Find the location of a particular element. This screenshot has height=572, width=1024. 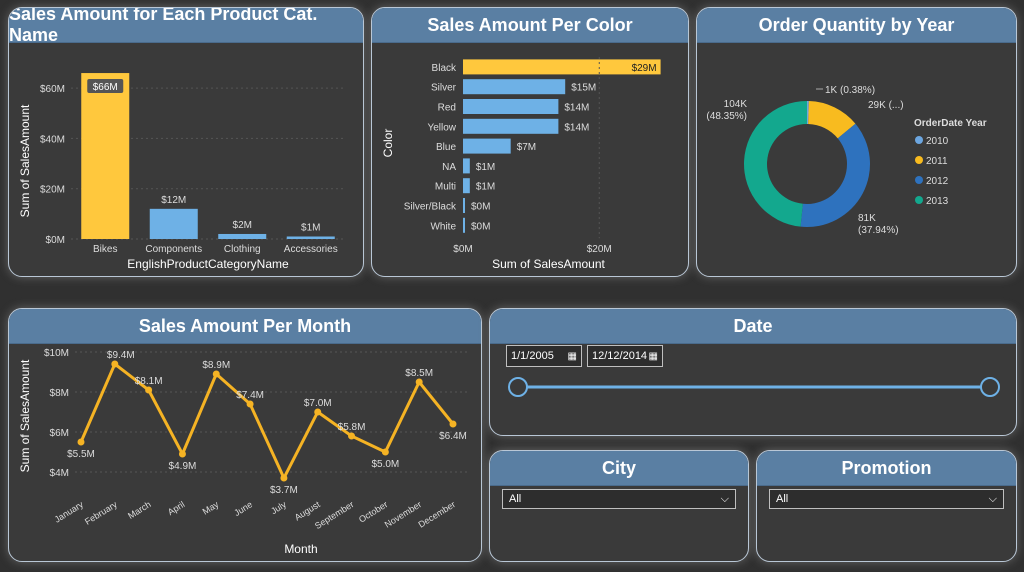

data-label: $1M is located at coordinates (310, 227).